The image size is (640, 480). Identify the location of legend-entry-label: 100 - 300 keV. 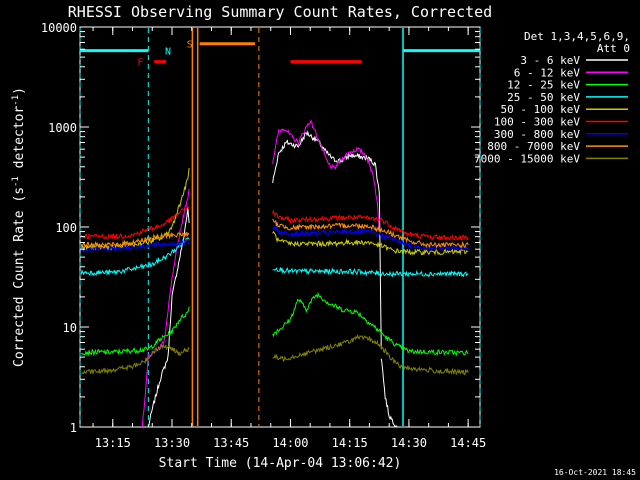
(537, 122).